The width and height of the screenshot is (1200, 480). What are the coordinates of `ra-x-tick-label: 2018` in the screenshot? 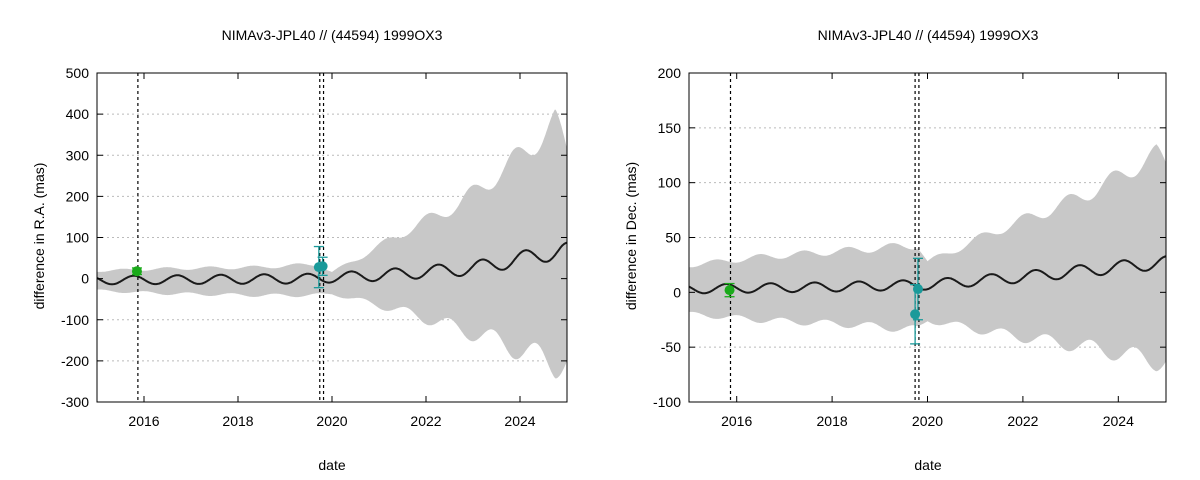 It's located at (237, 421).